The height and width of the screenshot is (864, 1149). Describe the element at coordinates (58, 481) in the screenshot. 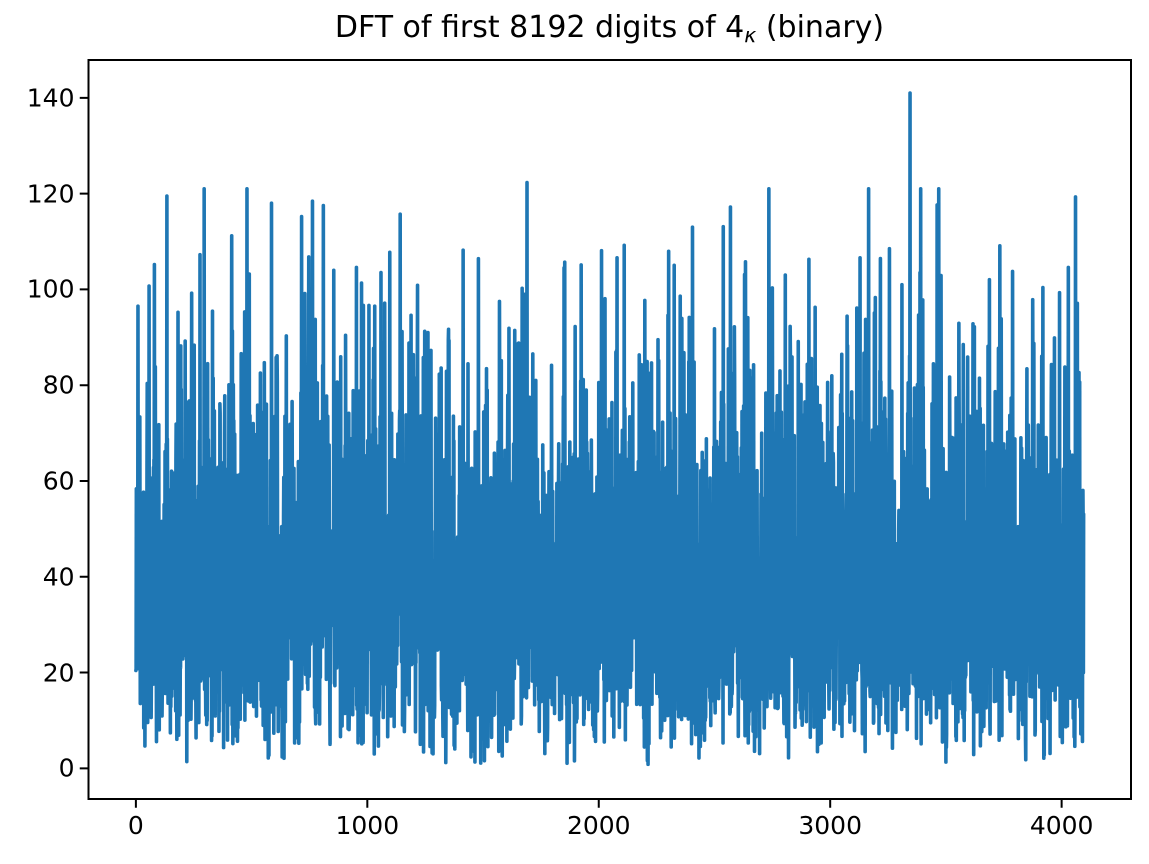

I see `y-tick-label: 60` at that location.